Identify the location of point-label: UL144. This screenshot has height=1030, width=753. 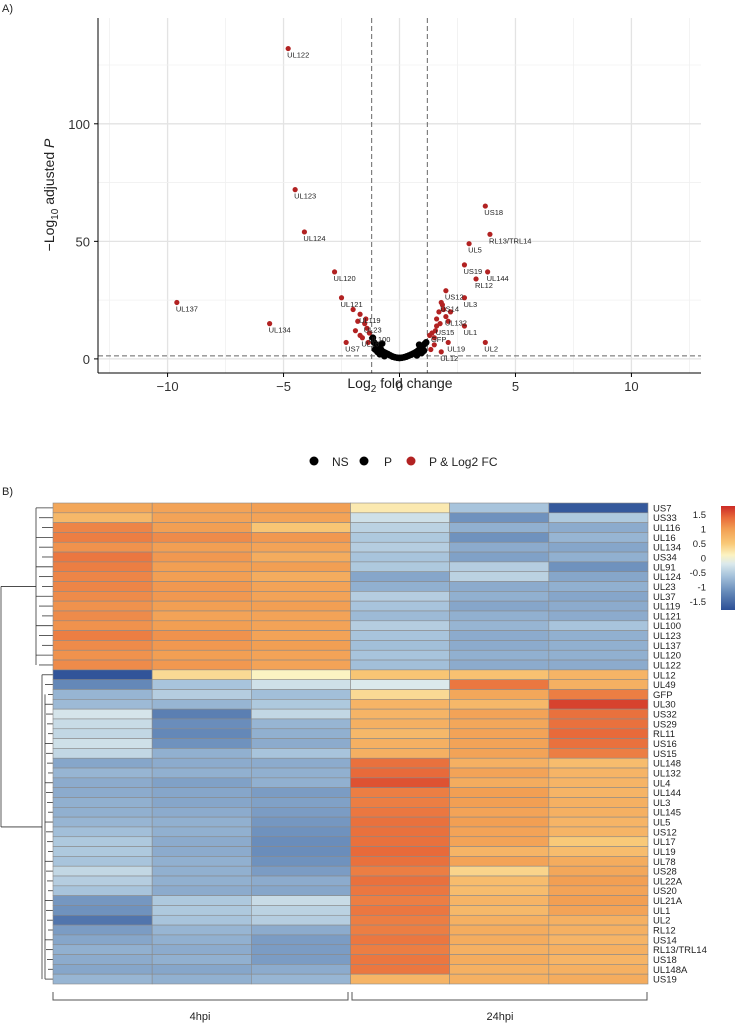
(498, 278).